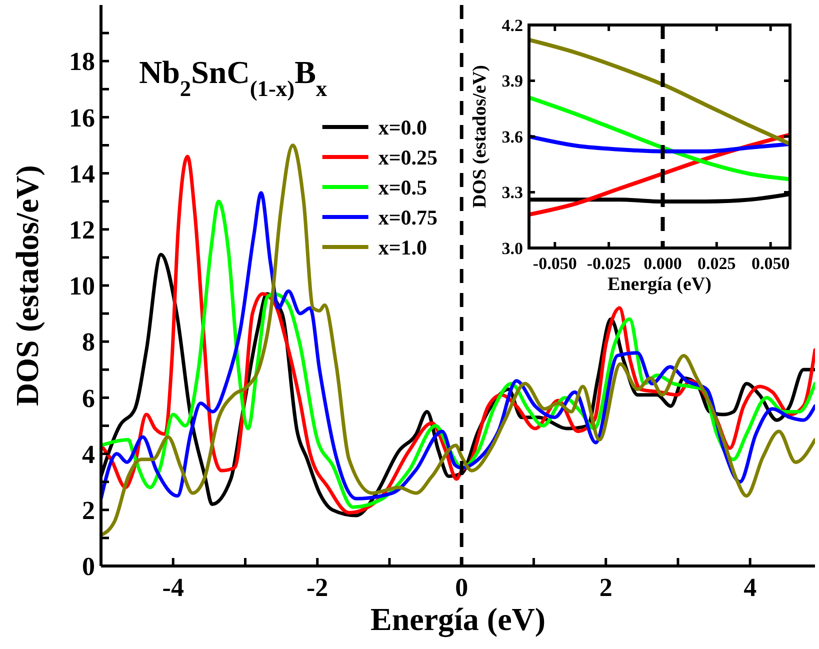 Image resolution: width=819 pixels, height=649 pixels. What do you see at coordinates (317, 587) in the screenshot?
I see `x-tick-label: -2` at bounding box center [317, 587].